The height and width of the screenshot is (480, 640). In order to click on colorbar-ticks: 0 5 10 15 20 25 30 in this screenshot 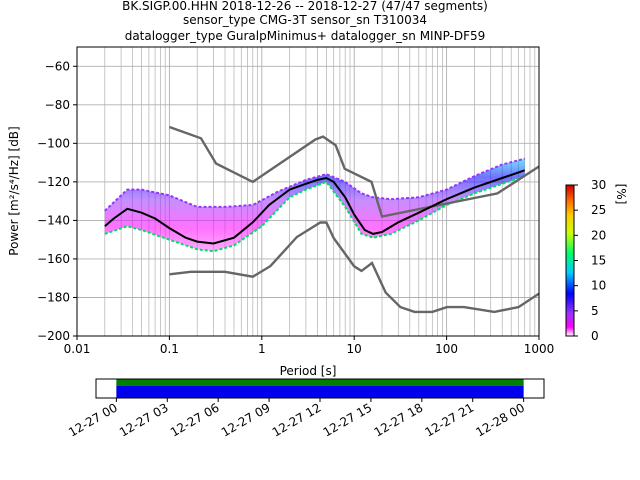, I will do `click(590, 260)`.